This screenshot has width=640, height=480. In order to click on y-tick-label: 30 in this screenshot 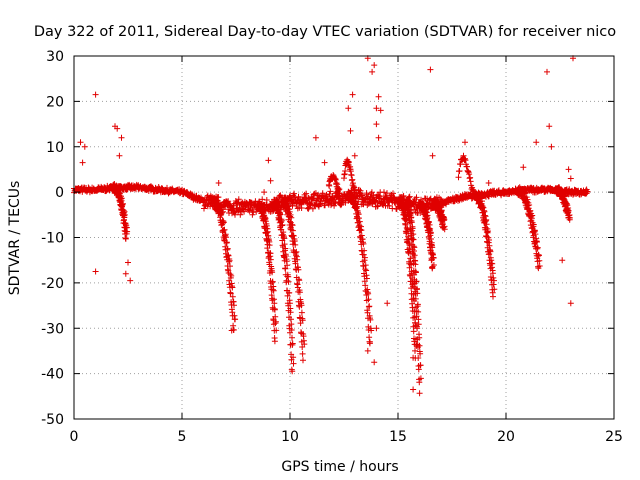, I will do `click(55, 57)`.